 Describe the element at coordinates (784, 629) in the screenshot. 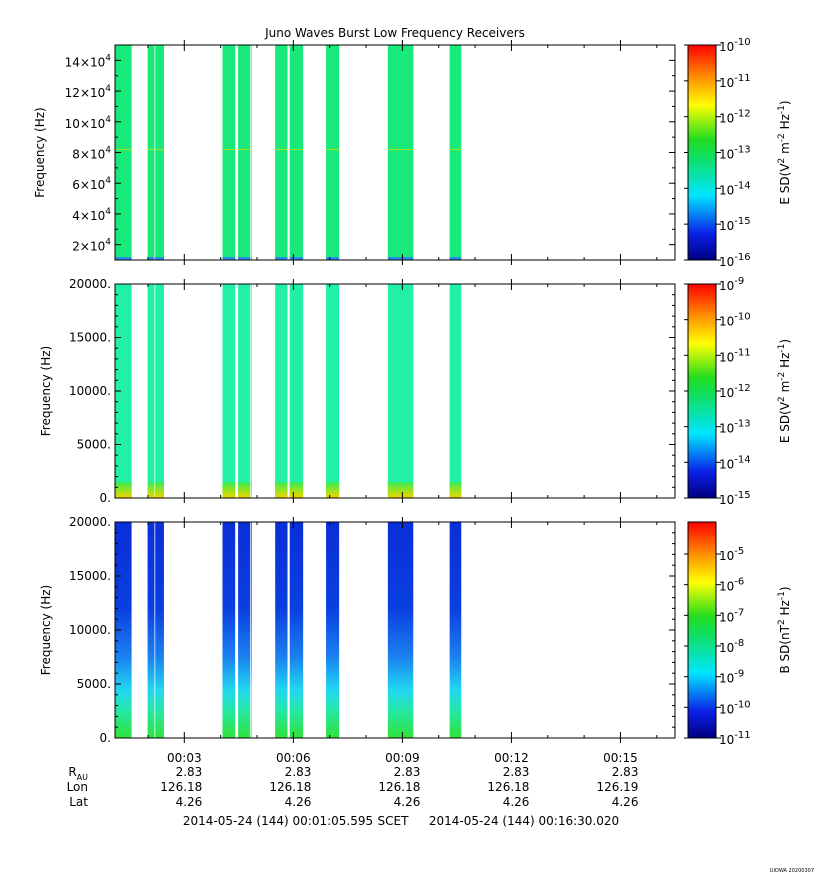

I see `colorbar-label: B SD(nT2 Hz-1)` at that location.